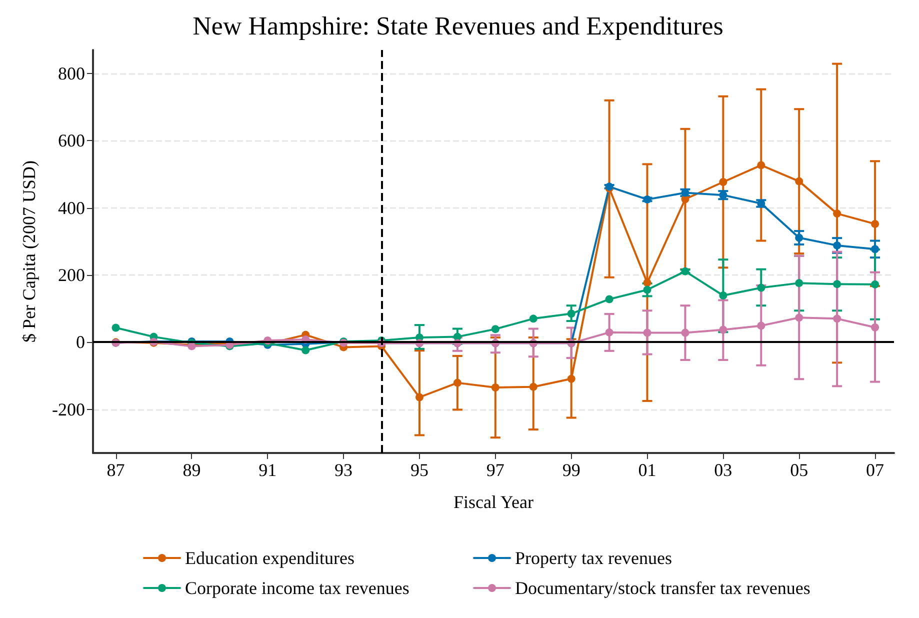 Image resolution: width=919 pixels, height=618 pixels. Describe the element at coordinates (80, 342) in the screenshot. I see `y-tick-label: 0` at that location.